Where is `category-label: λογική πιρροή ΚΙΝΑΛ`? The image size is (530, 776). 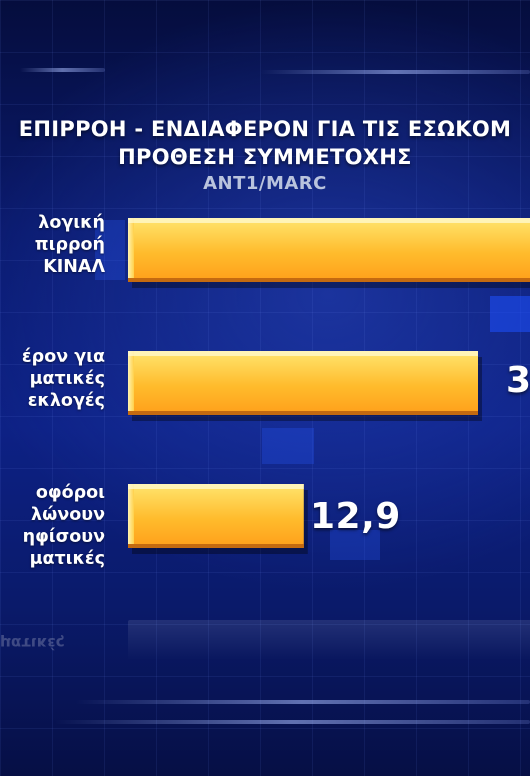 category-label: λογική πιρροή ΚΙΝΑΛ is located at coordinates (70, 245).